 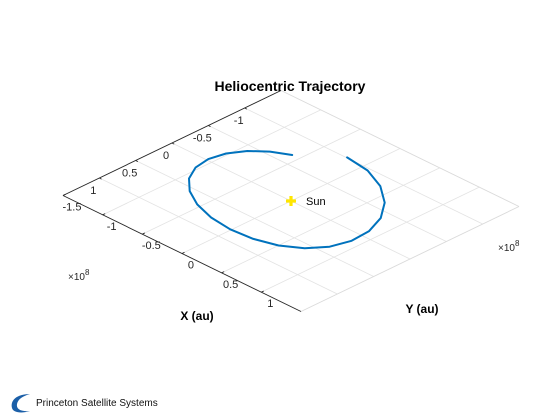 I want to click on x-tick-label: 1, so click(x=93, y=191).